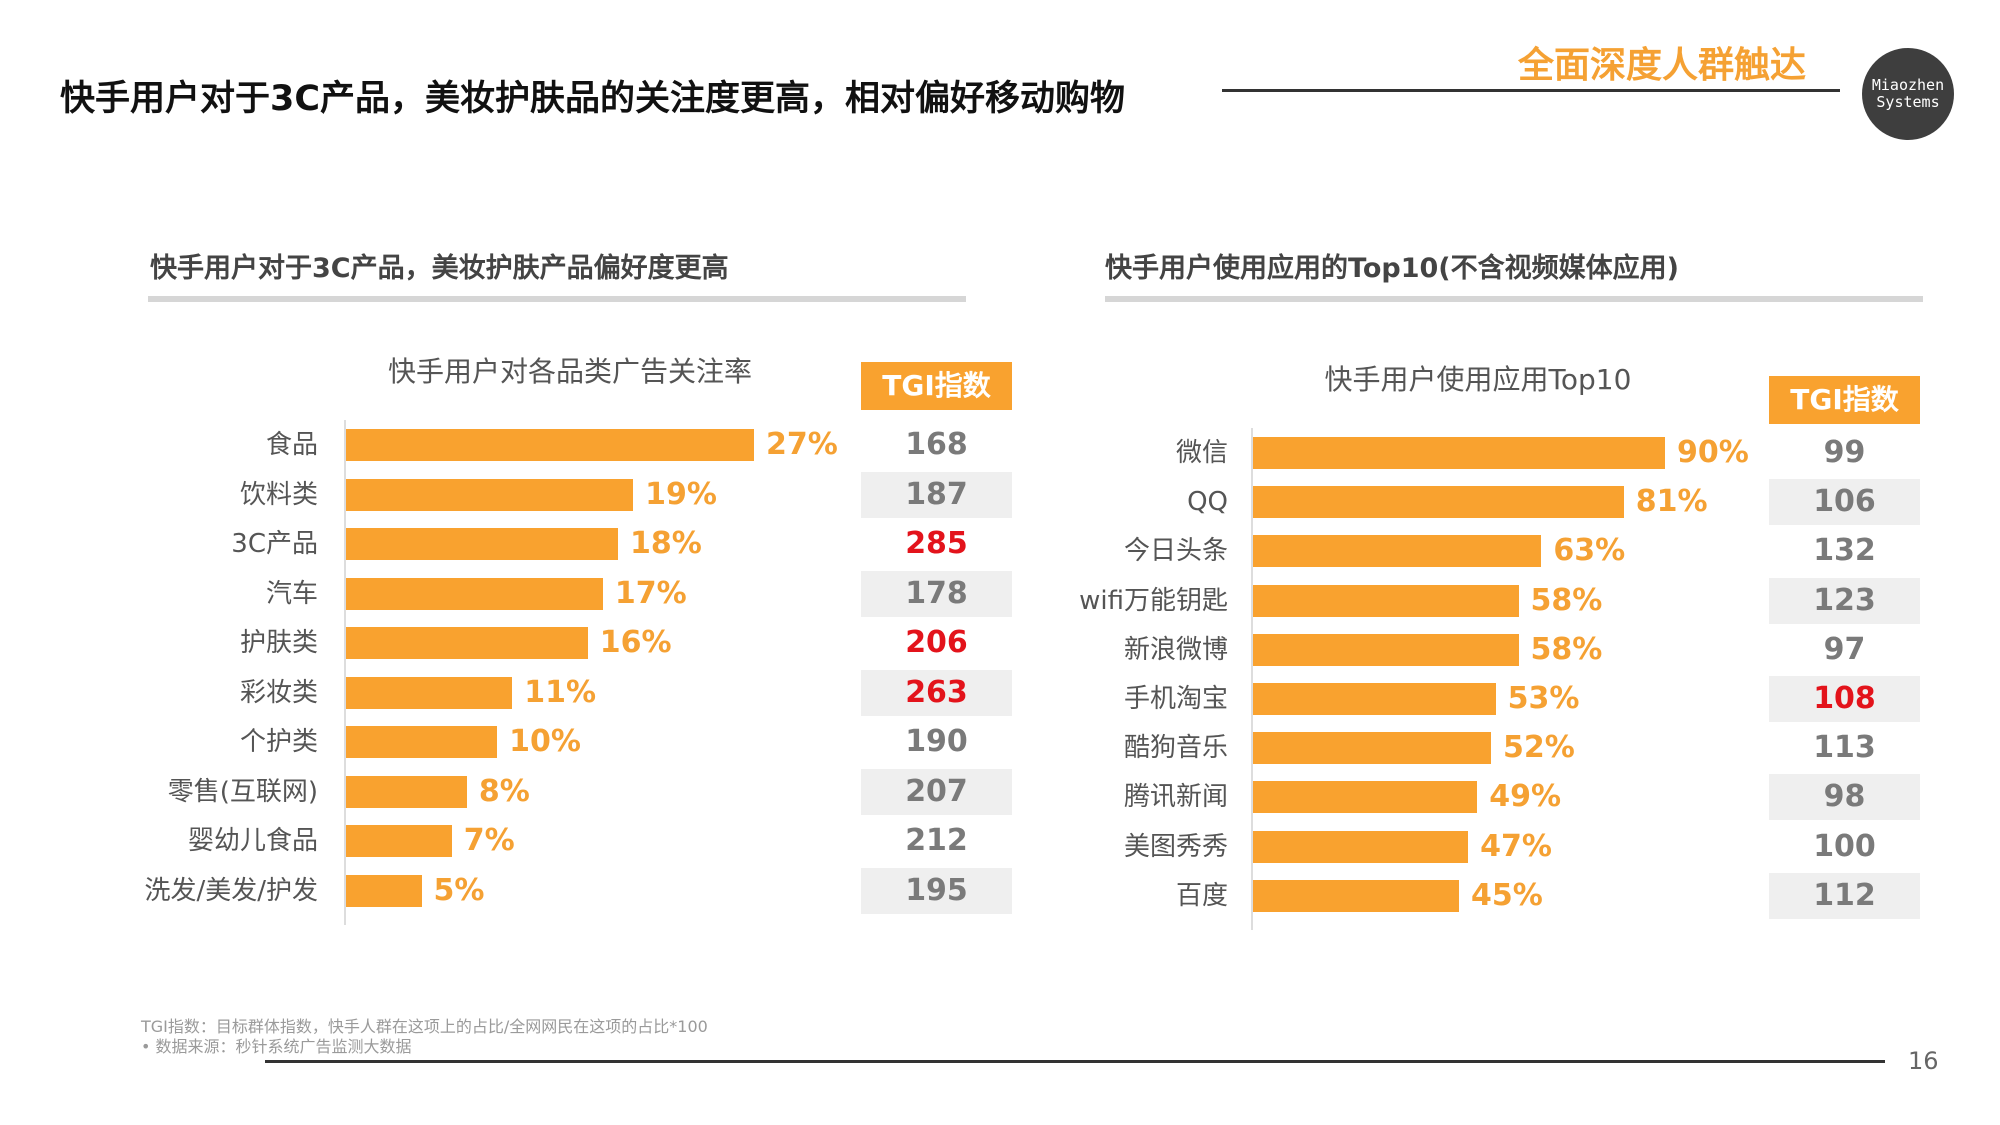 The width and height of the screenshot is (2000, 1125). What do you see at coordinates (1507, 895) in the screenshot?
I see `value-label: 45%` at bounding box center [1507, 895].